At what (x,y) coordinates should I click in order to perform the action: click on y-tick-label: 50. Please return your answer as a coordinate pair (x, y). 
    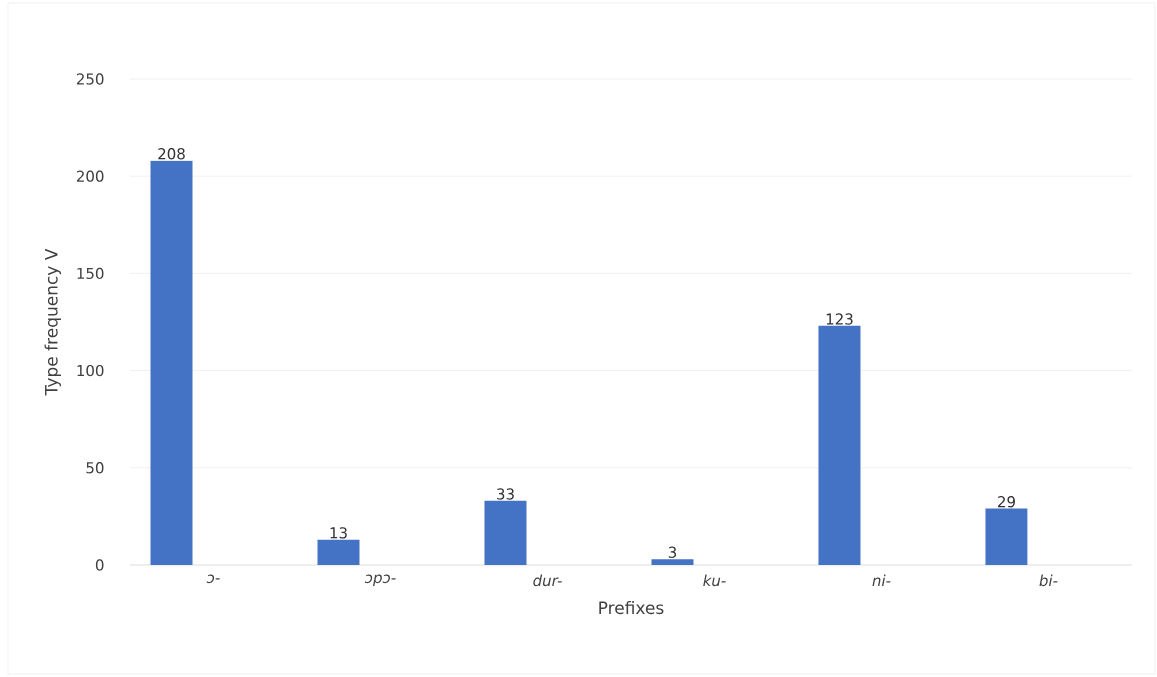
    Looking at the image, I should click on (95, 468).